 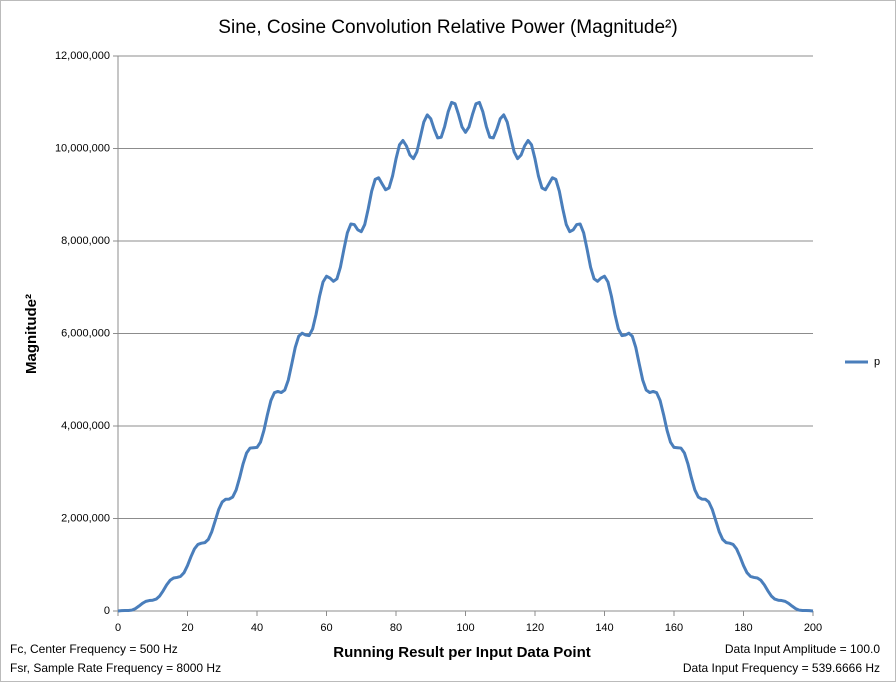 What do you see at coordinates (85, 241) in the screenshot?
I see `y-tick-label: 8,000,000` at bounding box center [85, 241].